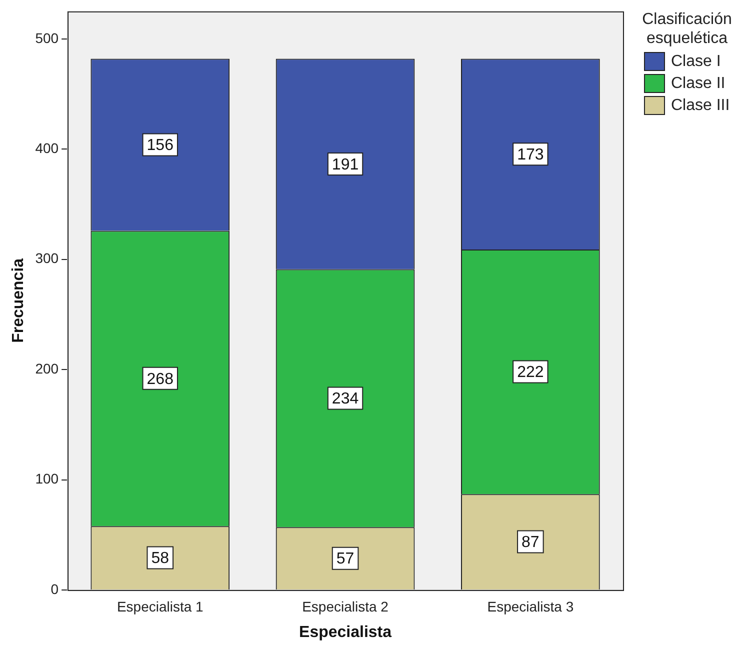  What do you see at coordinates (47, 478) in the screenshot?
I see `y-tick-label: 100` at bounding box center [47, 478].